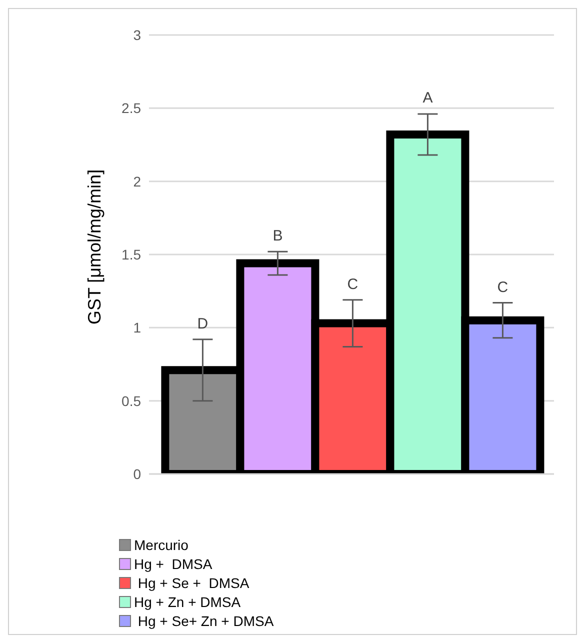 This screenshot has width=585, height=643. What do you see at coordinates (137, 328) in the screenshot?
I see `y-tick-label: 1` at bounding box center [137, 328].